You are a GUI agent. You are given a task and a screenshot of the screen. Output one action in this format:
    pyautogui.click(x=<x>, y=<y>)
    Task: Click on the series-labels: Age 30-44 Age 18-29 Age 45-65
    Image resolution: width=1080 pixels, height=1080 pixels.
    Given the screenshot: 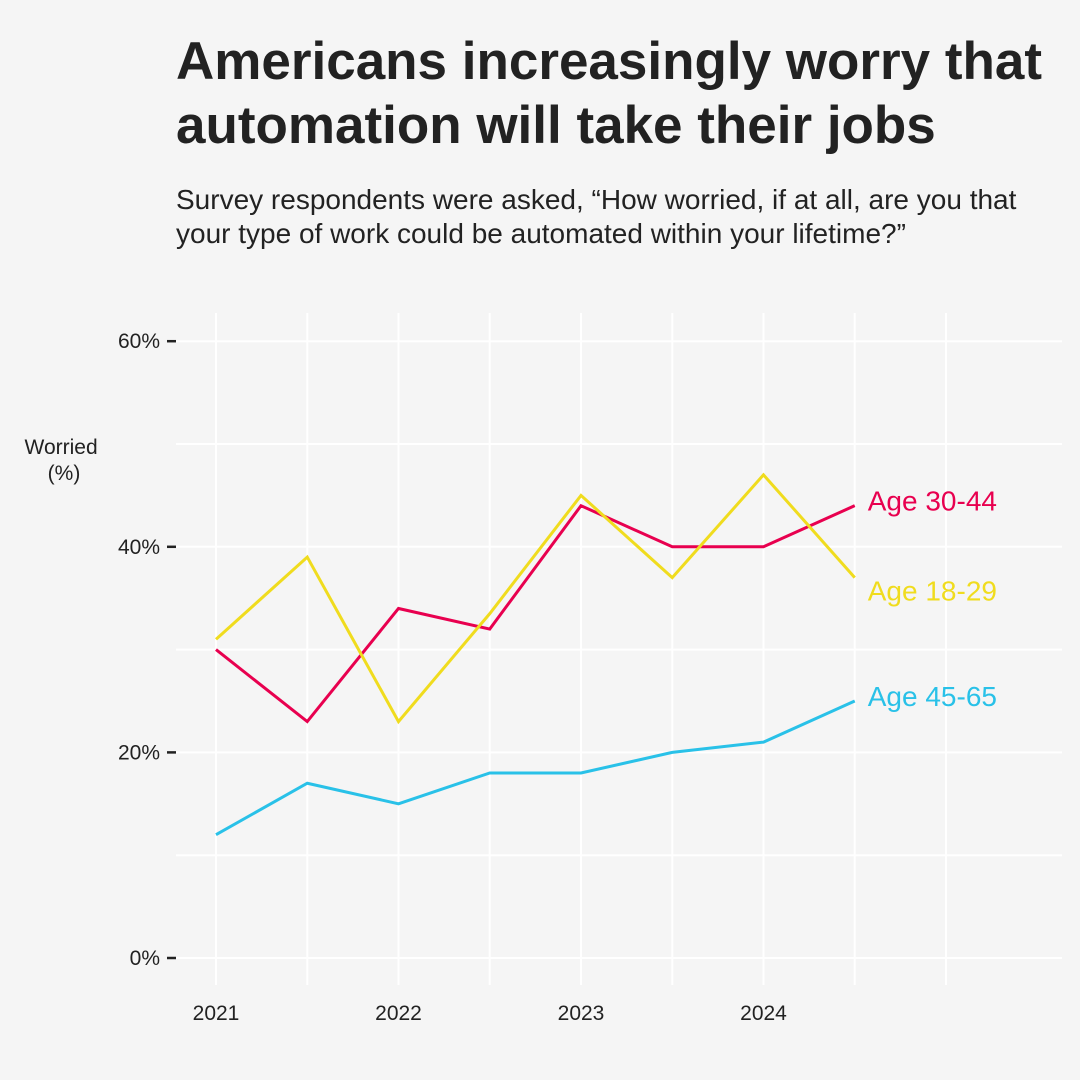 What is the action you would take?
    pyautogui.click(x=932, y=599)
    